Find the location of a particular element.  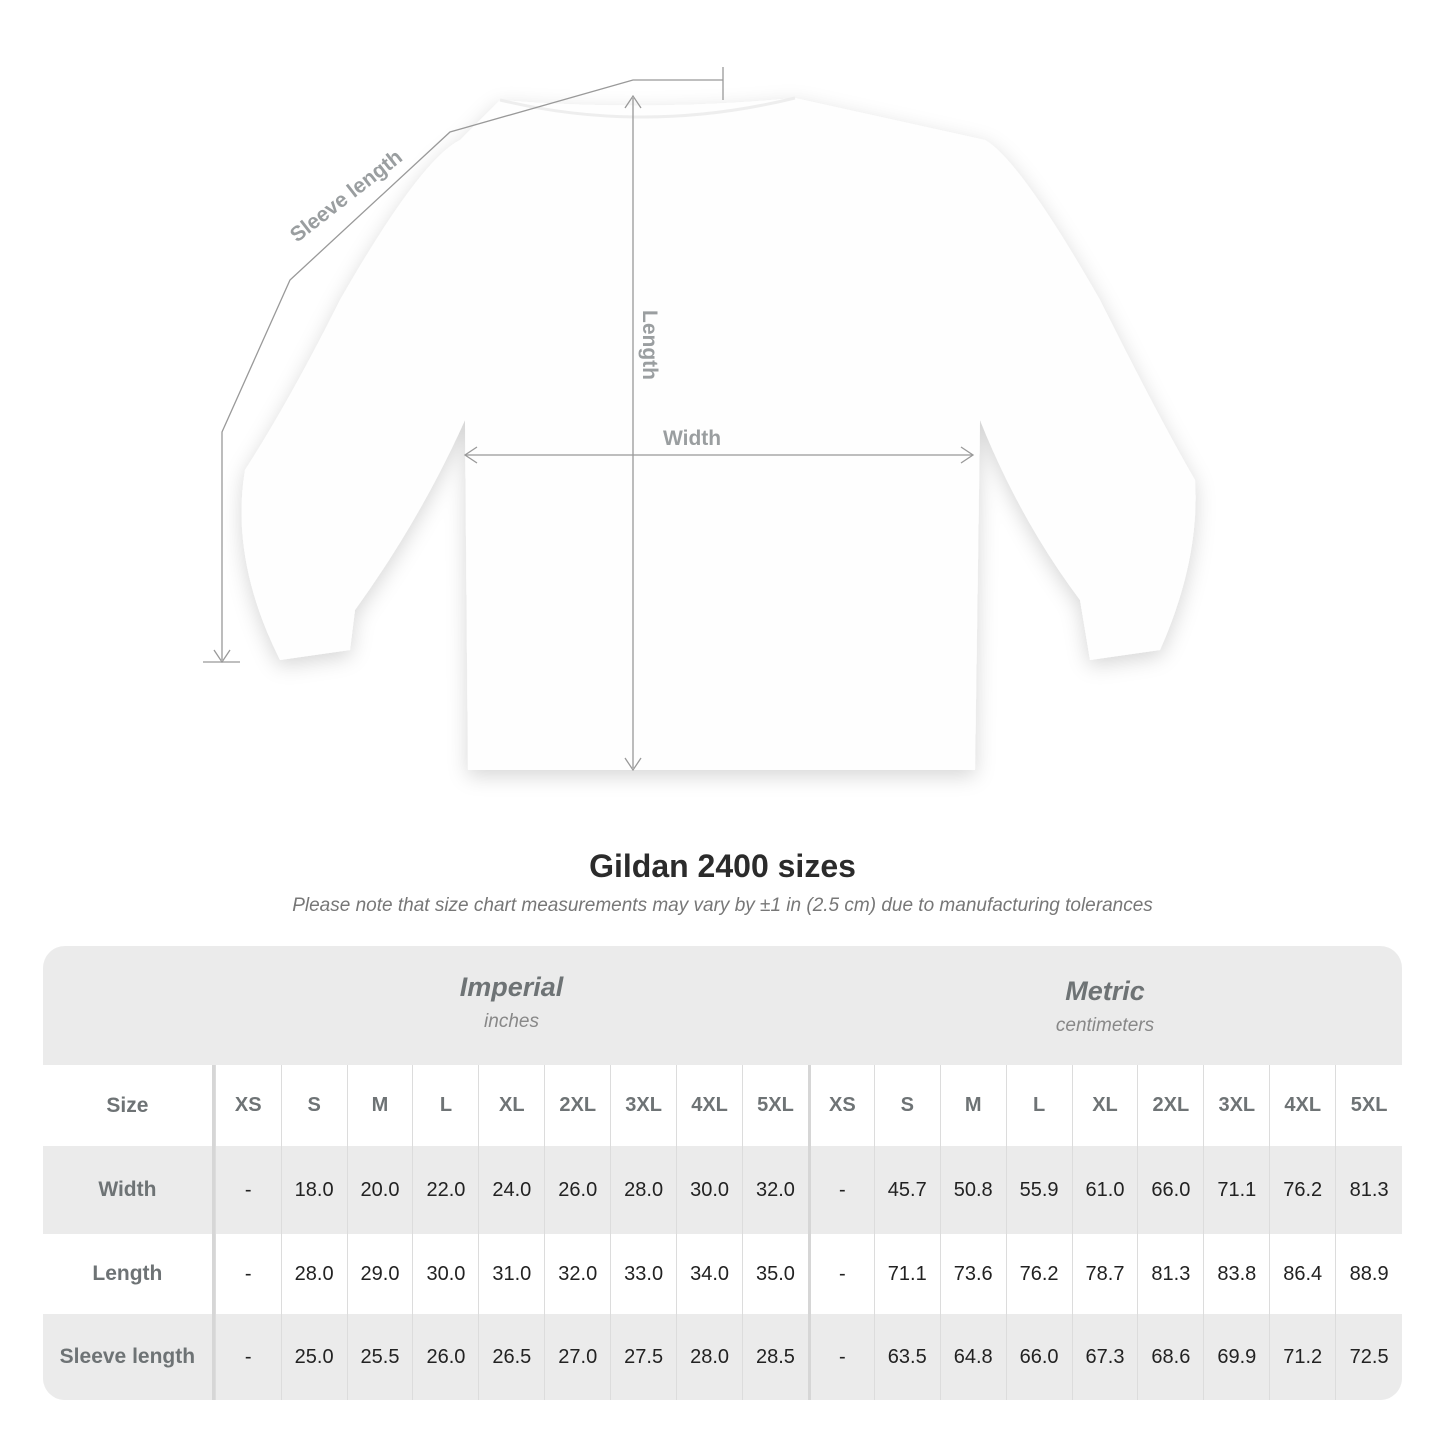

value-cell: 50.8 is located at coordinates (972, 1190).